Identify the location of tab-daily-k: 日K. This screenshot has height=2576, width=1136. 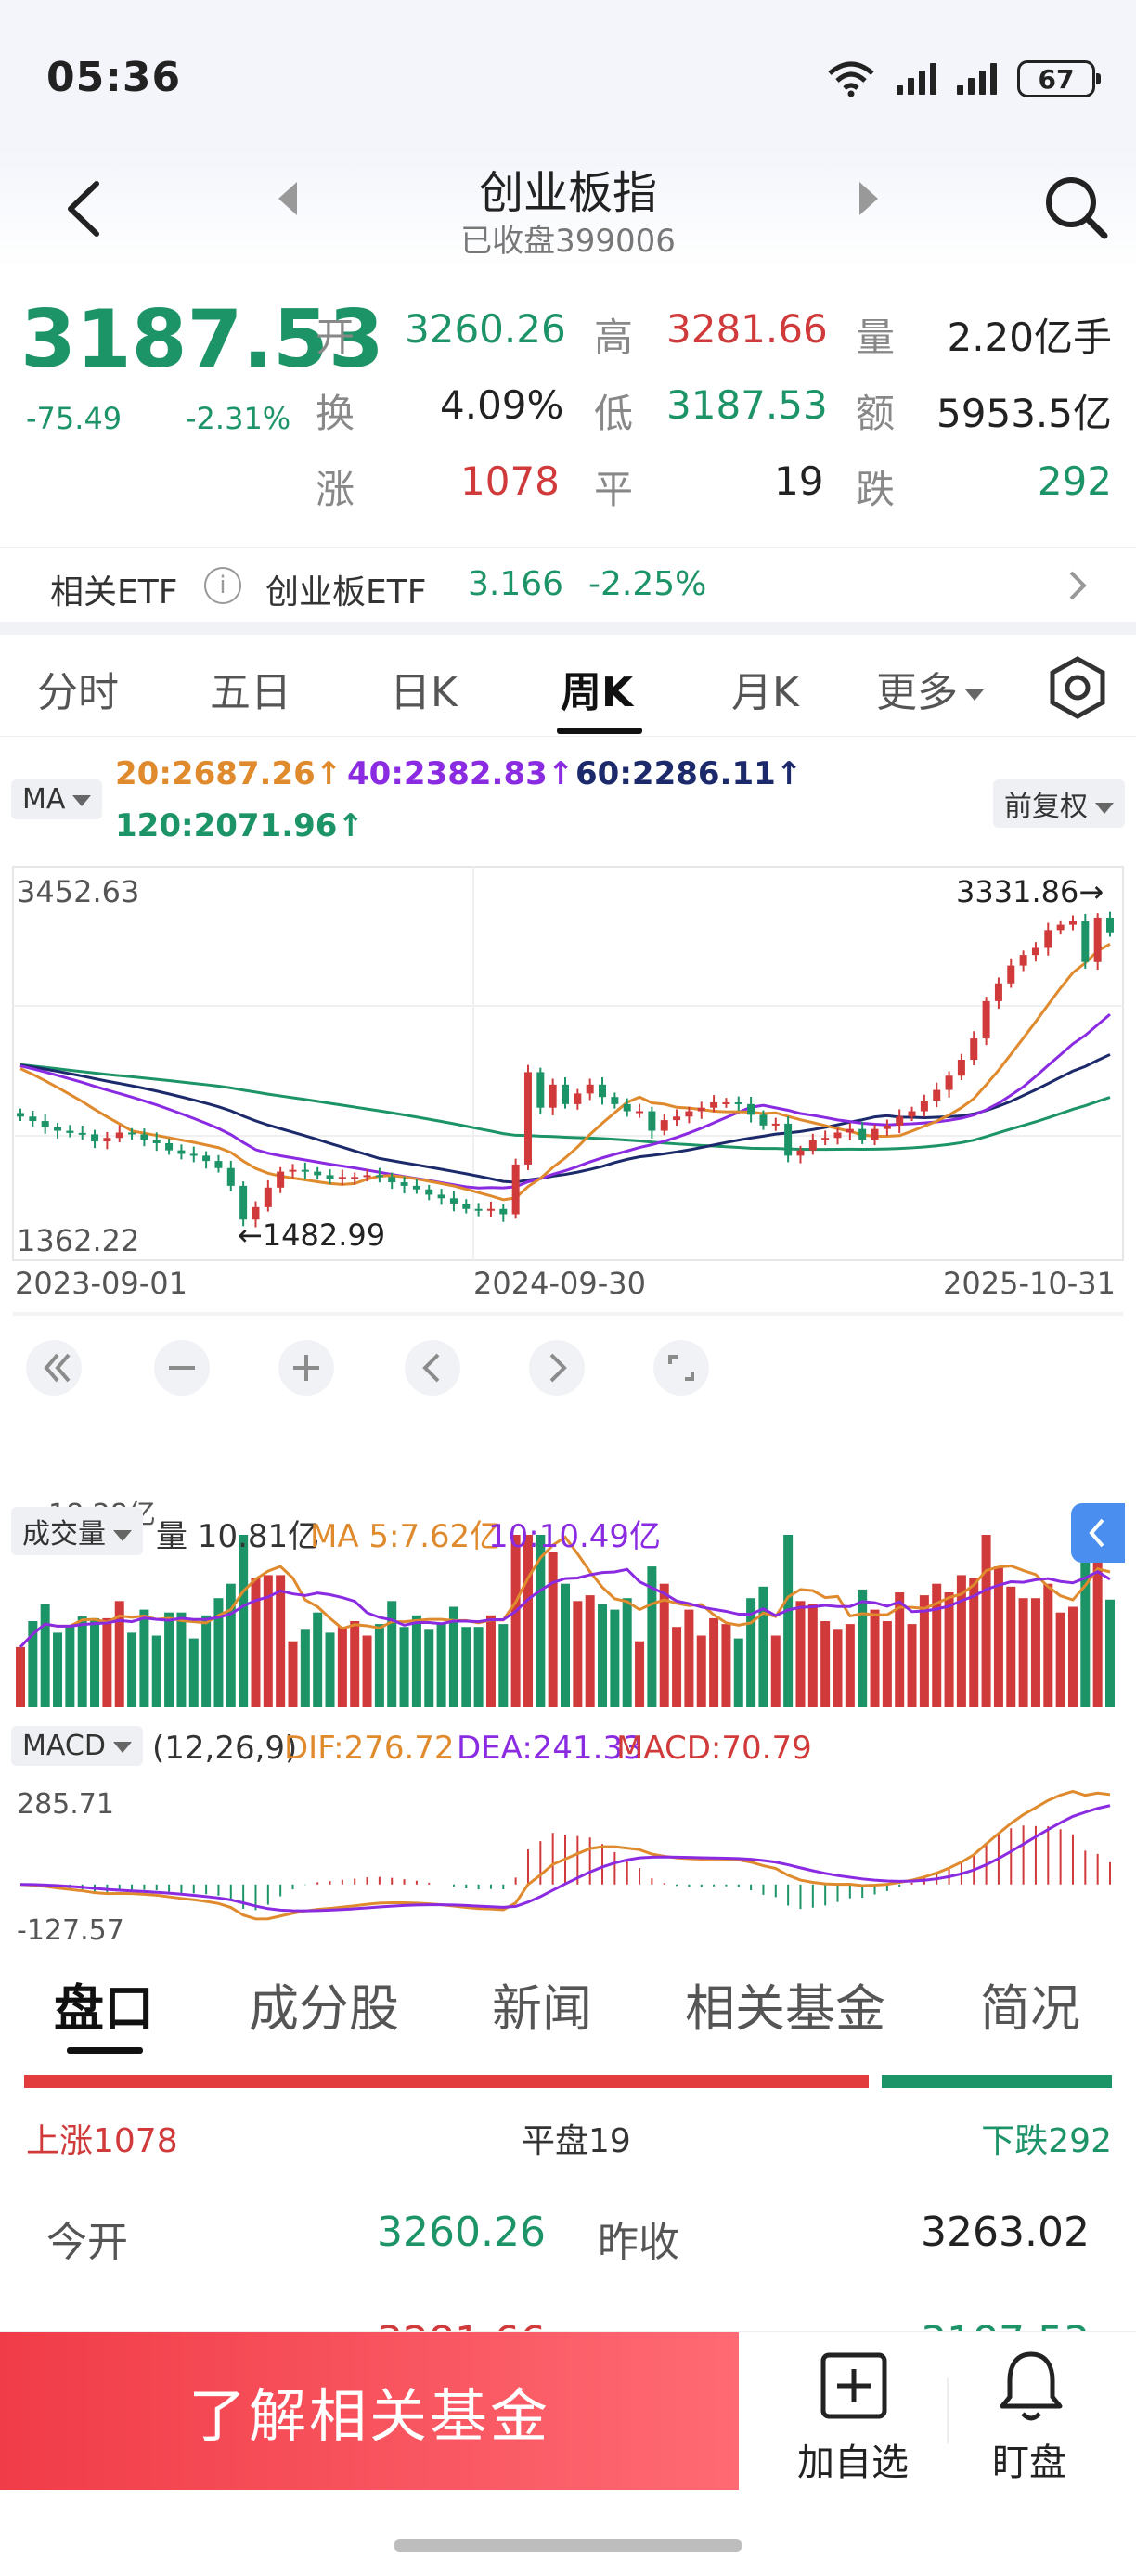
(424, 692).